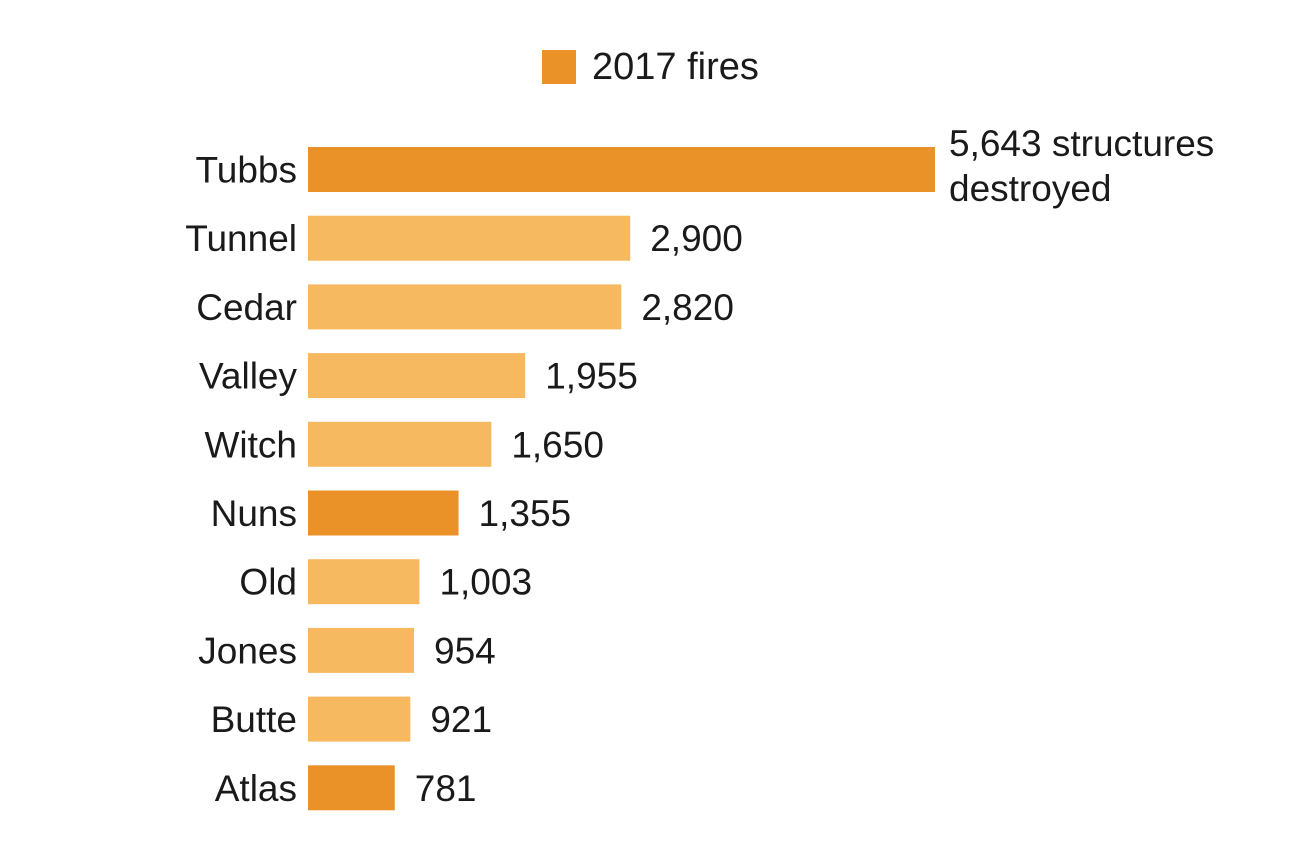 Image resolution: width=1300 pixels, height=848 pixels. I want to click on category-label-old: Old, so click(268, 582).